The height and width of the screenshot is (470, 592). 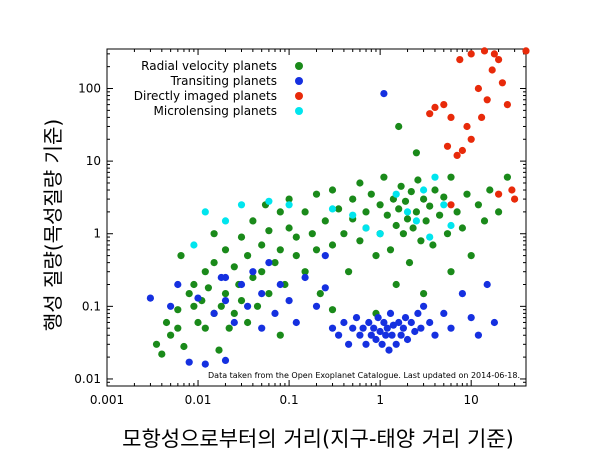 I want to click on y-tick-label: 0.1, so click(x=91, y=306).